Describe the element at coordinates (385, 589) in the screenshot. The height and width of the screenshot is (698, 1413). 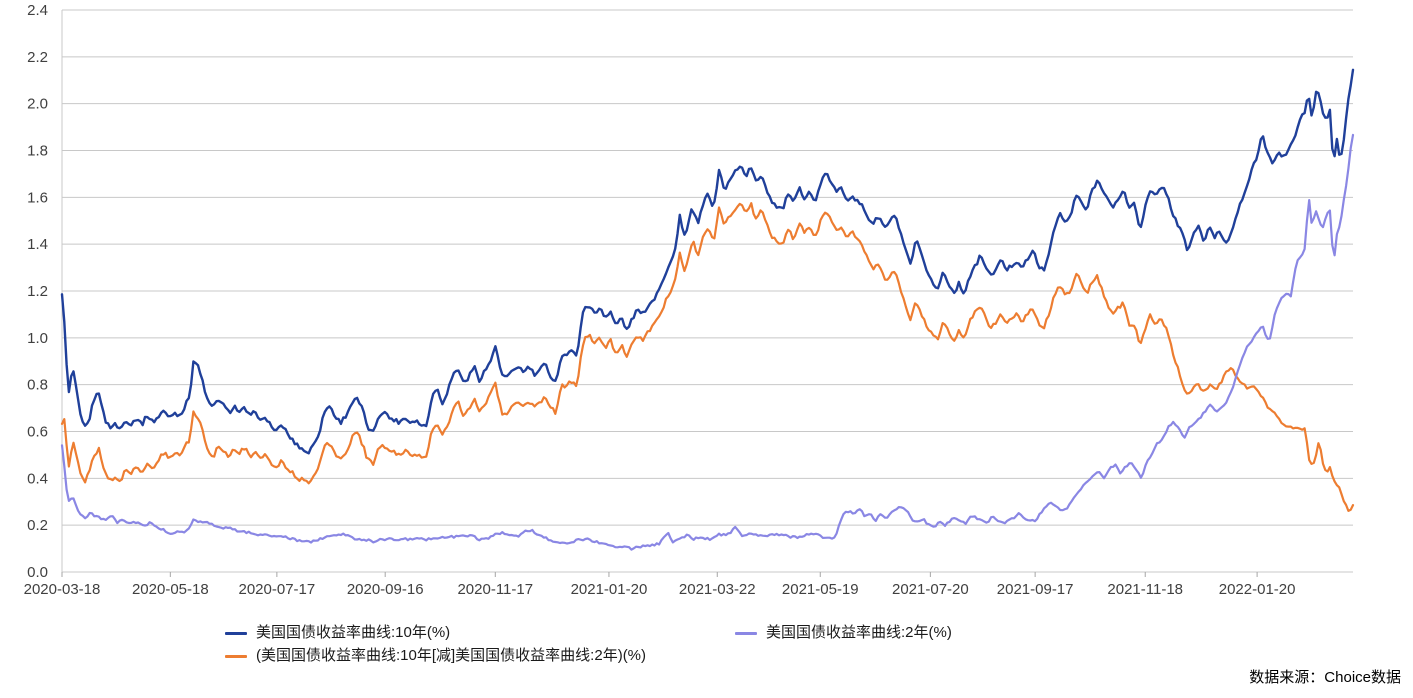
I see `x-axis-tick-label: 2020-09-16` at that location.